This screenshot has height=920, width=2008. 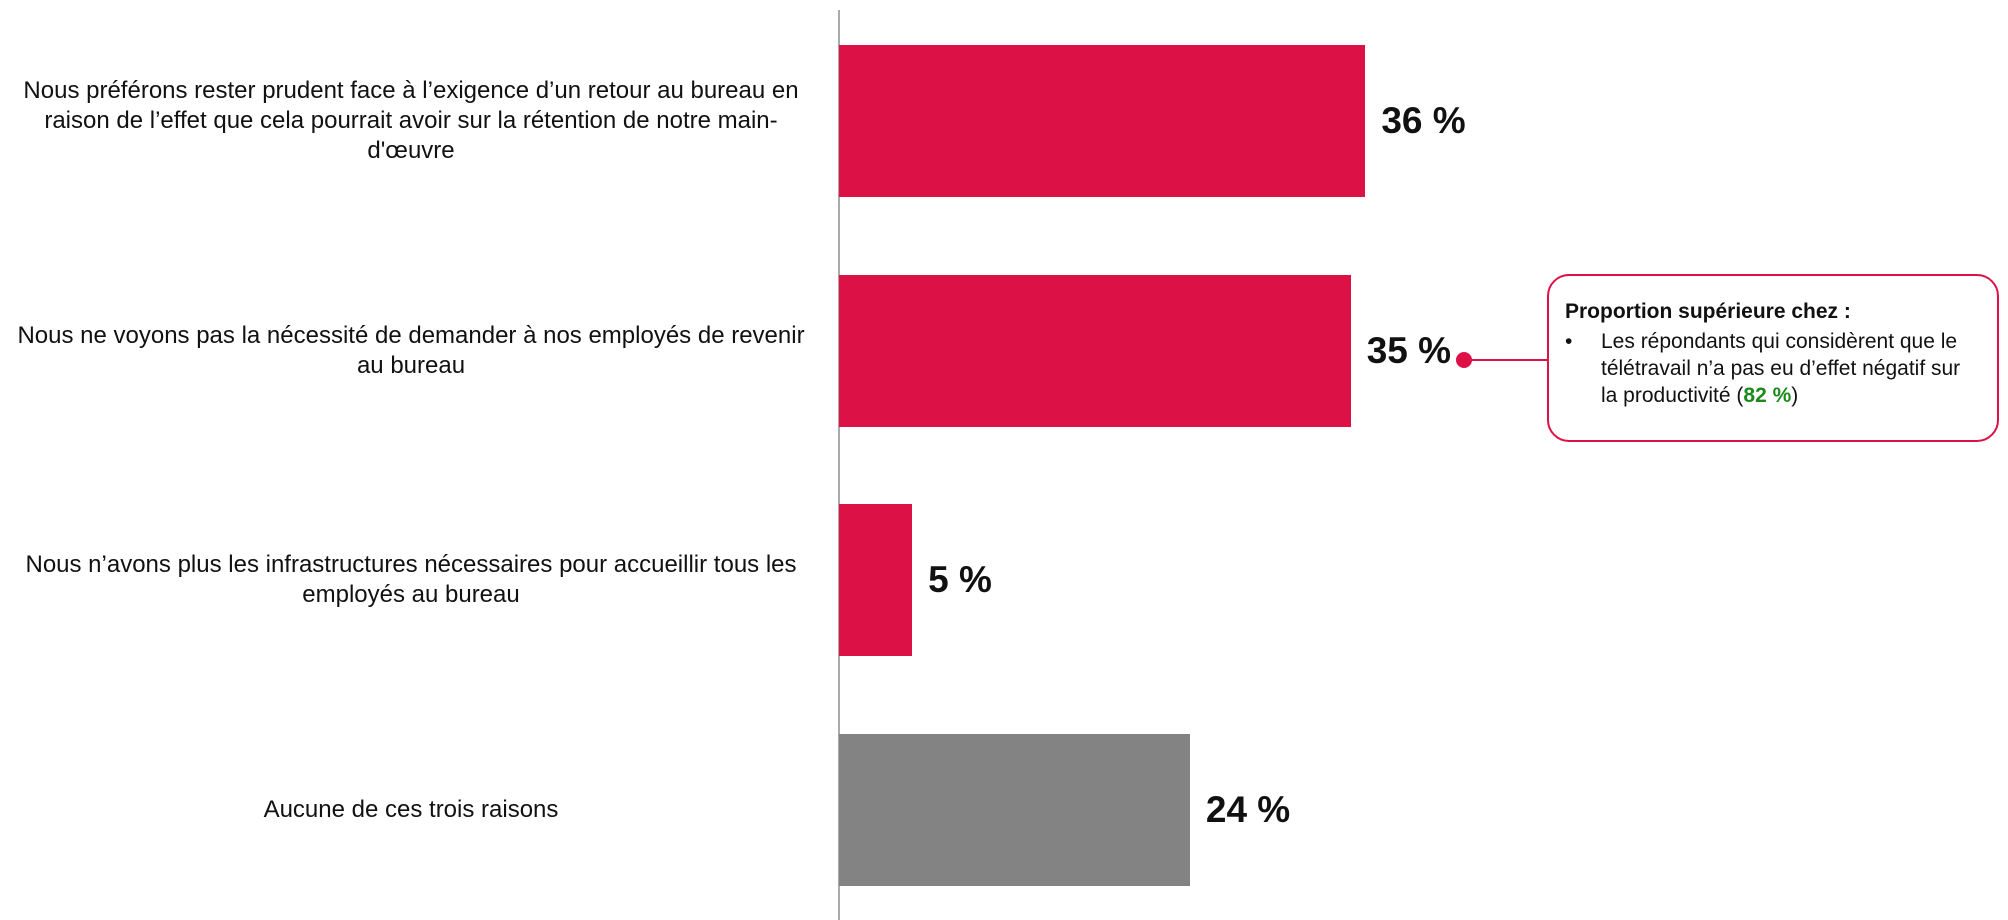 What do you see at coordinates (1708, 311) in the screenshot?
I see `callout-title: Proportion supérieure chez :` at bounding box center [1708, 311].